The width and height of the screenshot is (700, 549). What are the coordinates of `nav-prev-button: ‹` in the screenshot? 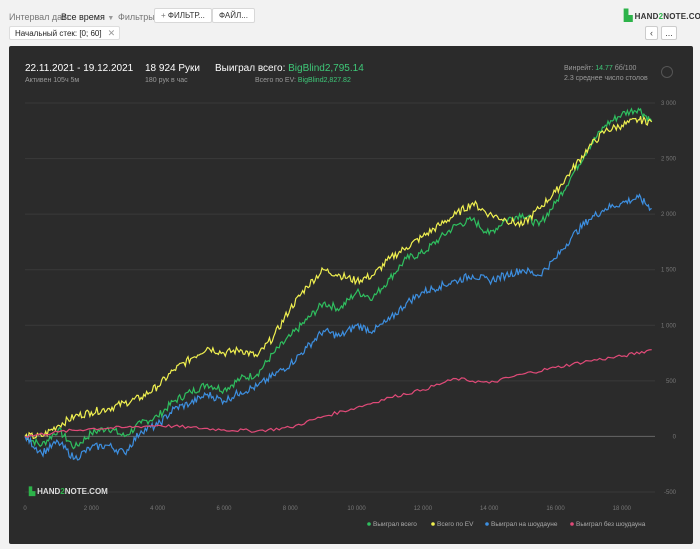 It's located at (651, 33).